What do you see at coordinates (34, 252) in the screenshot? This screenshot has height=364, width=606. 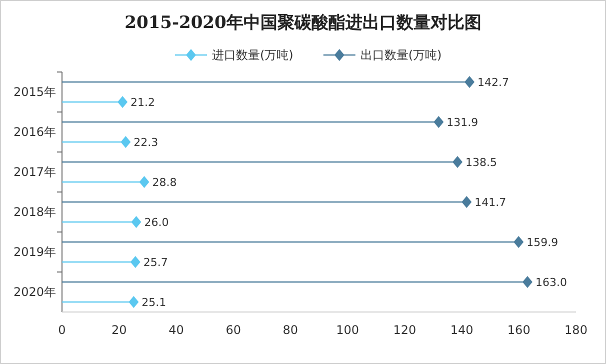 I see `y-tick-label: 2019年` at bounding box center [34, 252].